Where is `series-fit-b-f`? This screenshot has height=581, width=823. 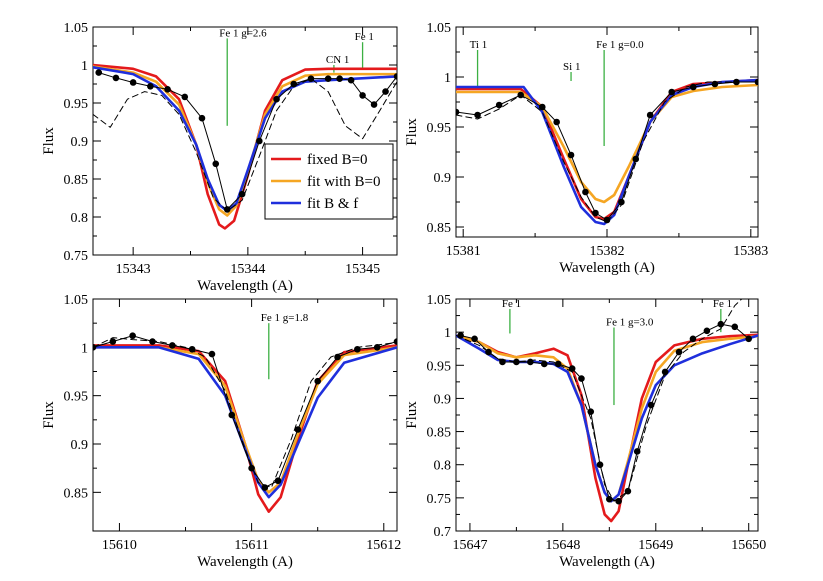
series-fit-b-f is located at coordinates (245, 422).